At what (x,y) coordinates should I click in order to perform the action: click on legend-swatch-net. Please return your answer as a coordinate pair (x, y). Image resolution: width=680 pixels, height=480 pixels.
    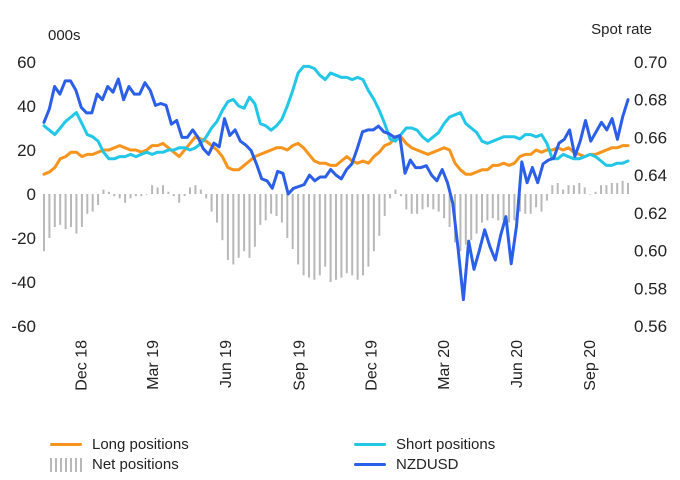
    Looking at the image, I should click on (66, 464).